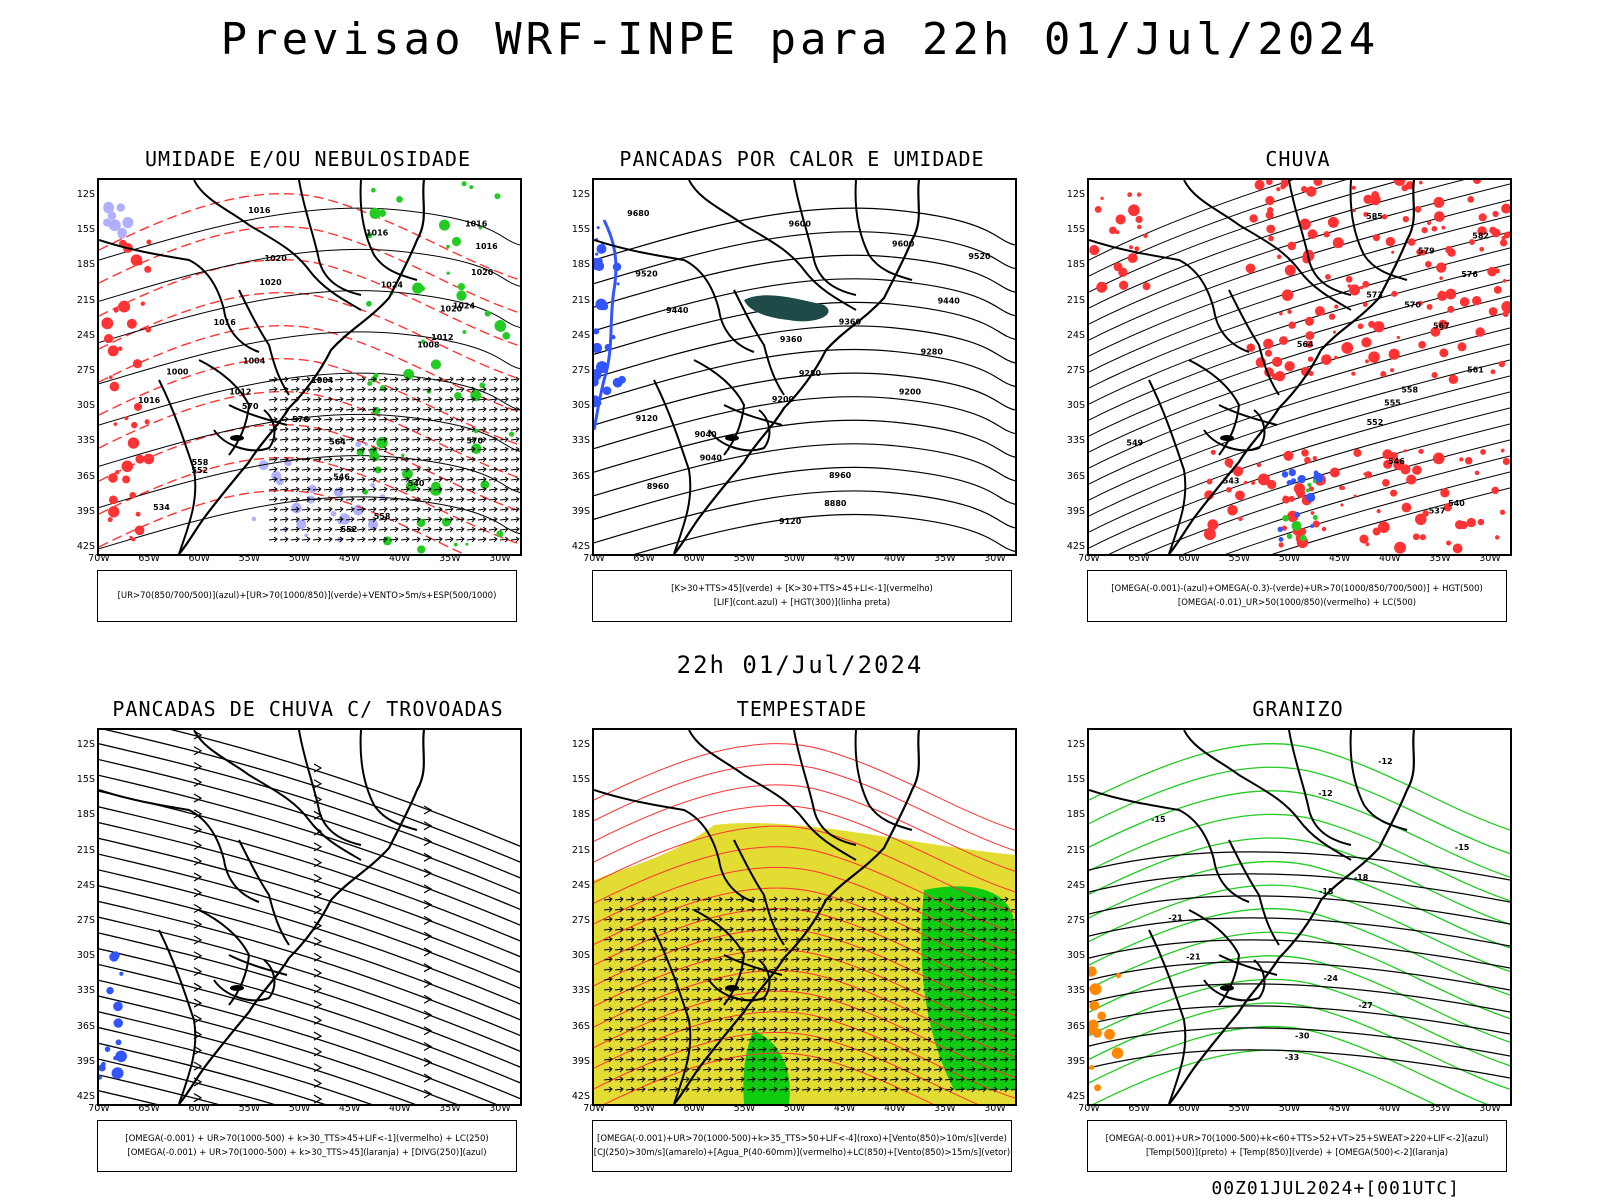 The image size is (1600, 1200). What do you see at coordinates (601, 248) in the screenshot?
I see `lif-marks` at bounding box center [601, 248].